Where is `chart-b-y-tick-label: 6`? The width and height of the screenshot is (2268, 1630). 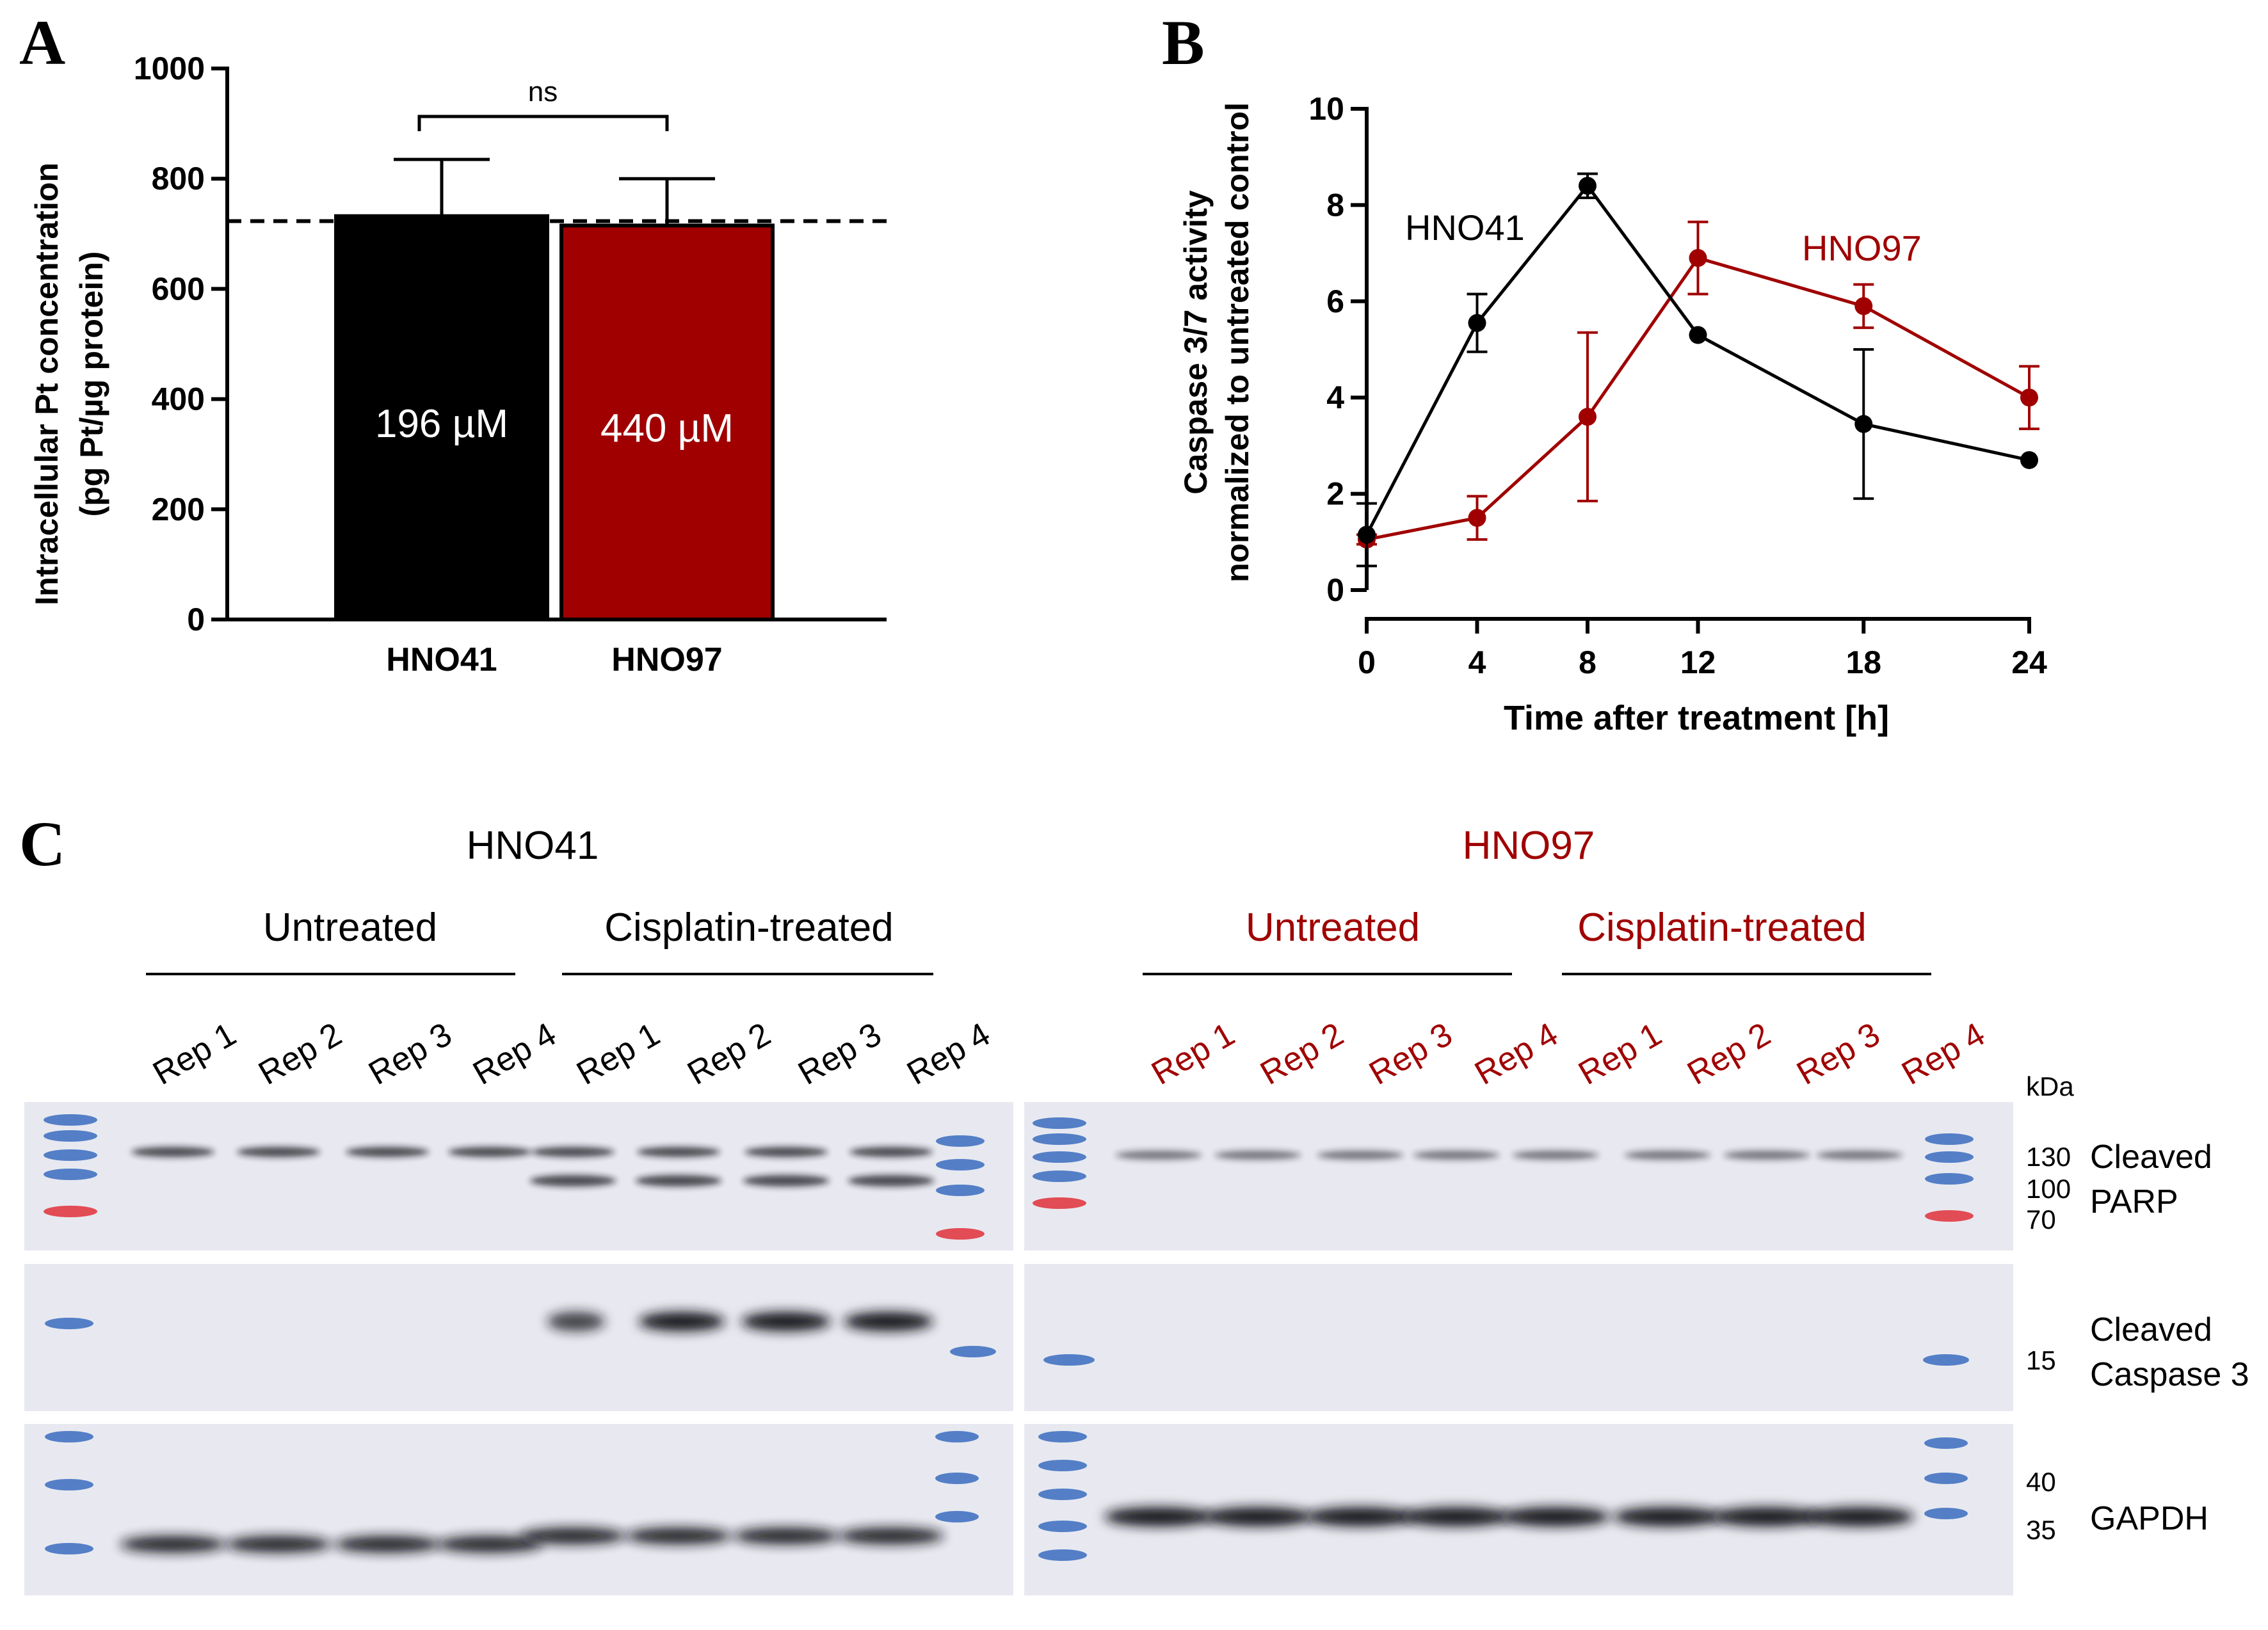
chart-b-y-tick-label: 6 is located at coordinates (1335, 301).